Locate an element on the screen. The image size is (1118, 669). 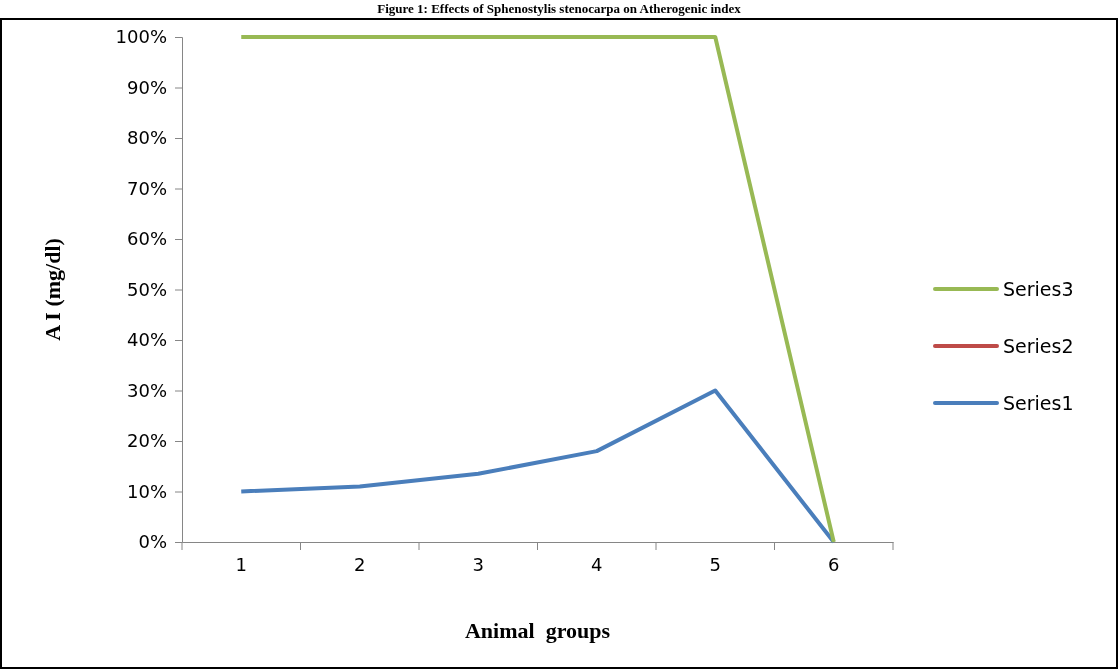
y-tick-label: 0% is located at coordinates (152, 542).